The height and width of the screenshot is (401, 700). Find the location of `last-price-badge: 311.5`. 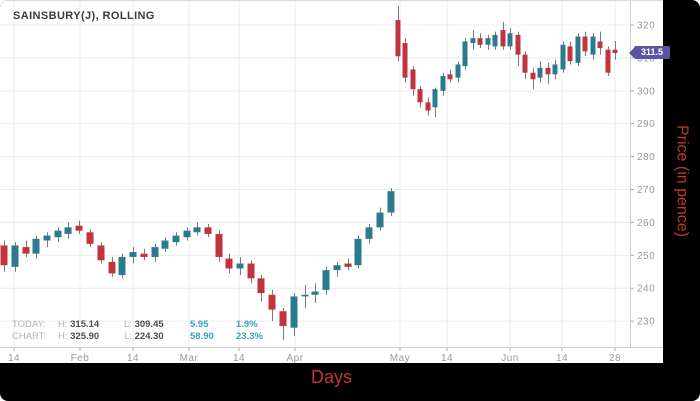

last-price-badge: 311.5 is located at coordinates (649, 52).